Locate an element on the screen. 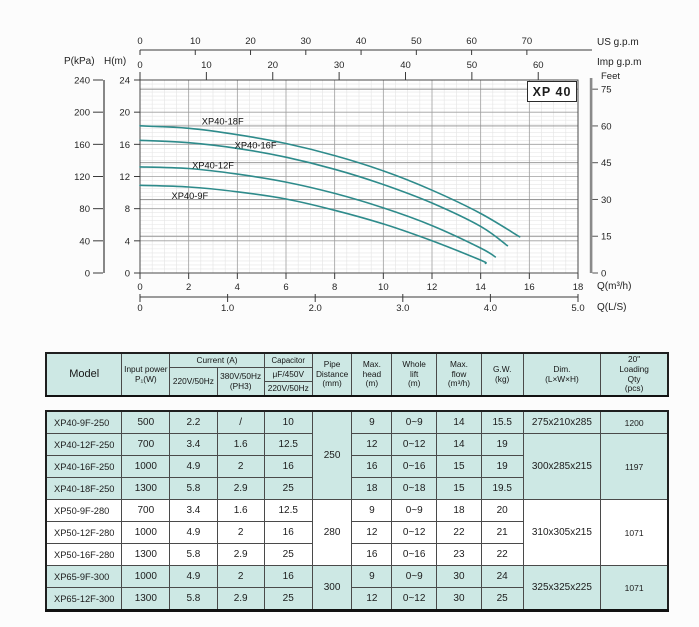  imp-gpm-tick: 20 is located at coordinates (272, 65).